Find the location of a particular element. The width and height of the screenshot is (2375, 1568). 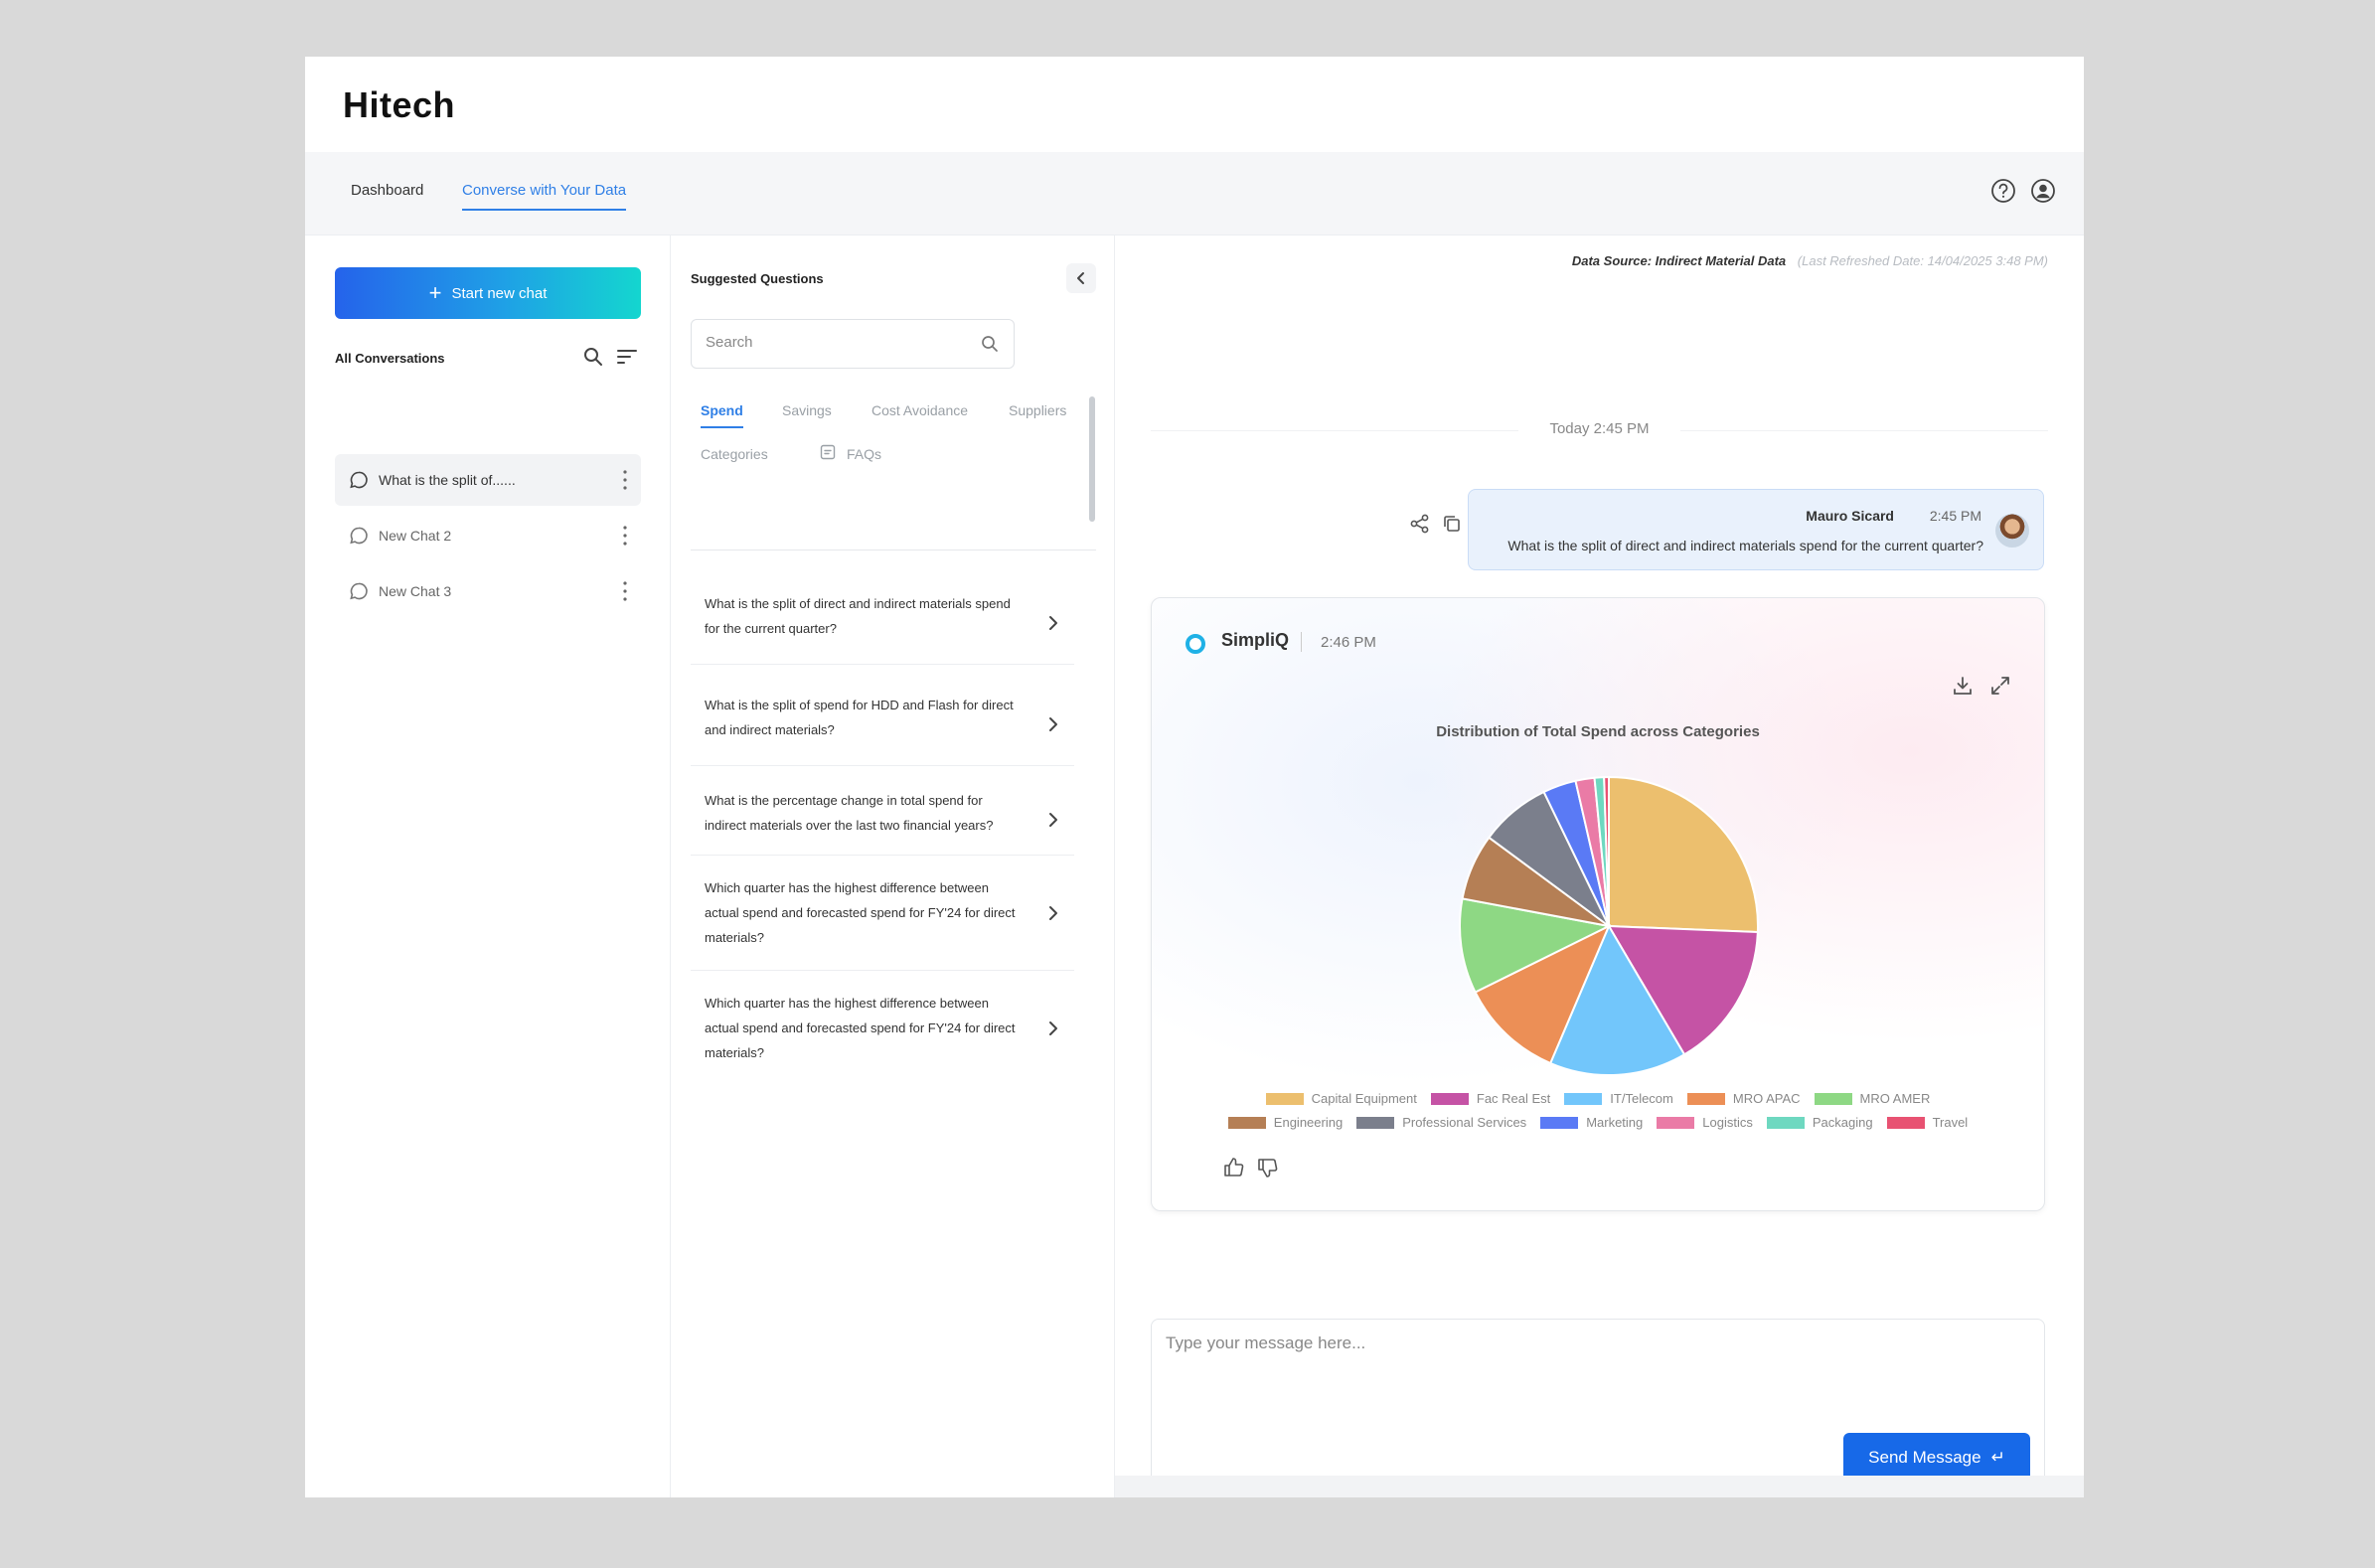

legend-item: Engineering is located at coordinates (1285, 1122).